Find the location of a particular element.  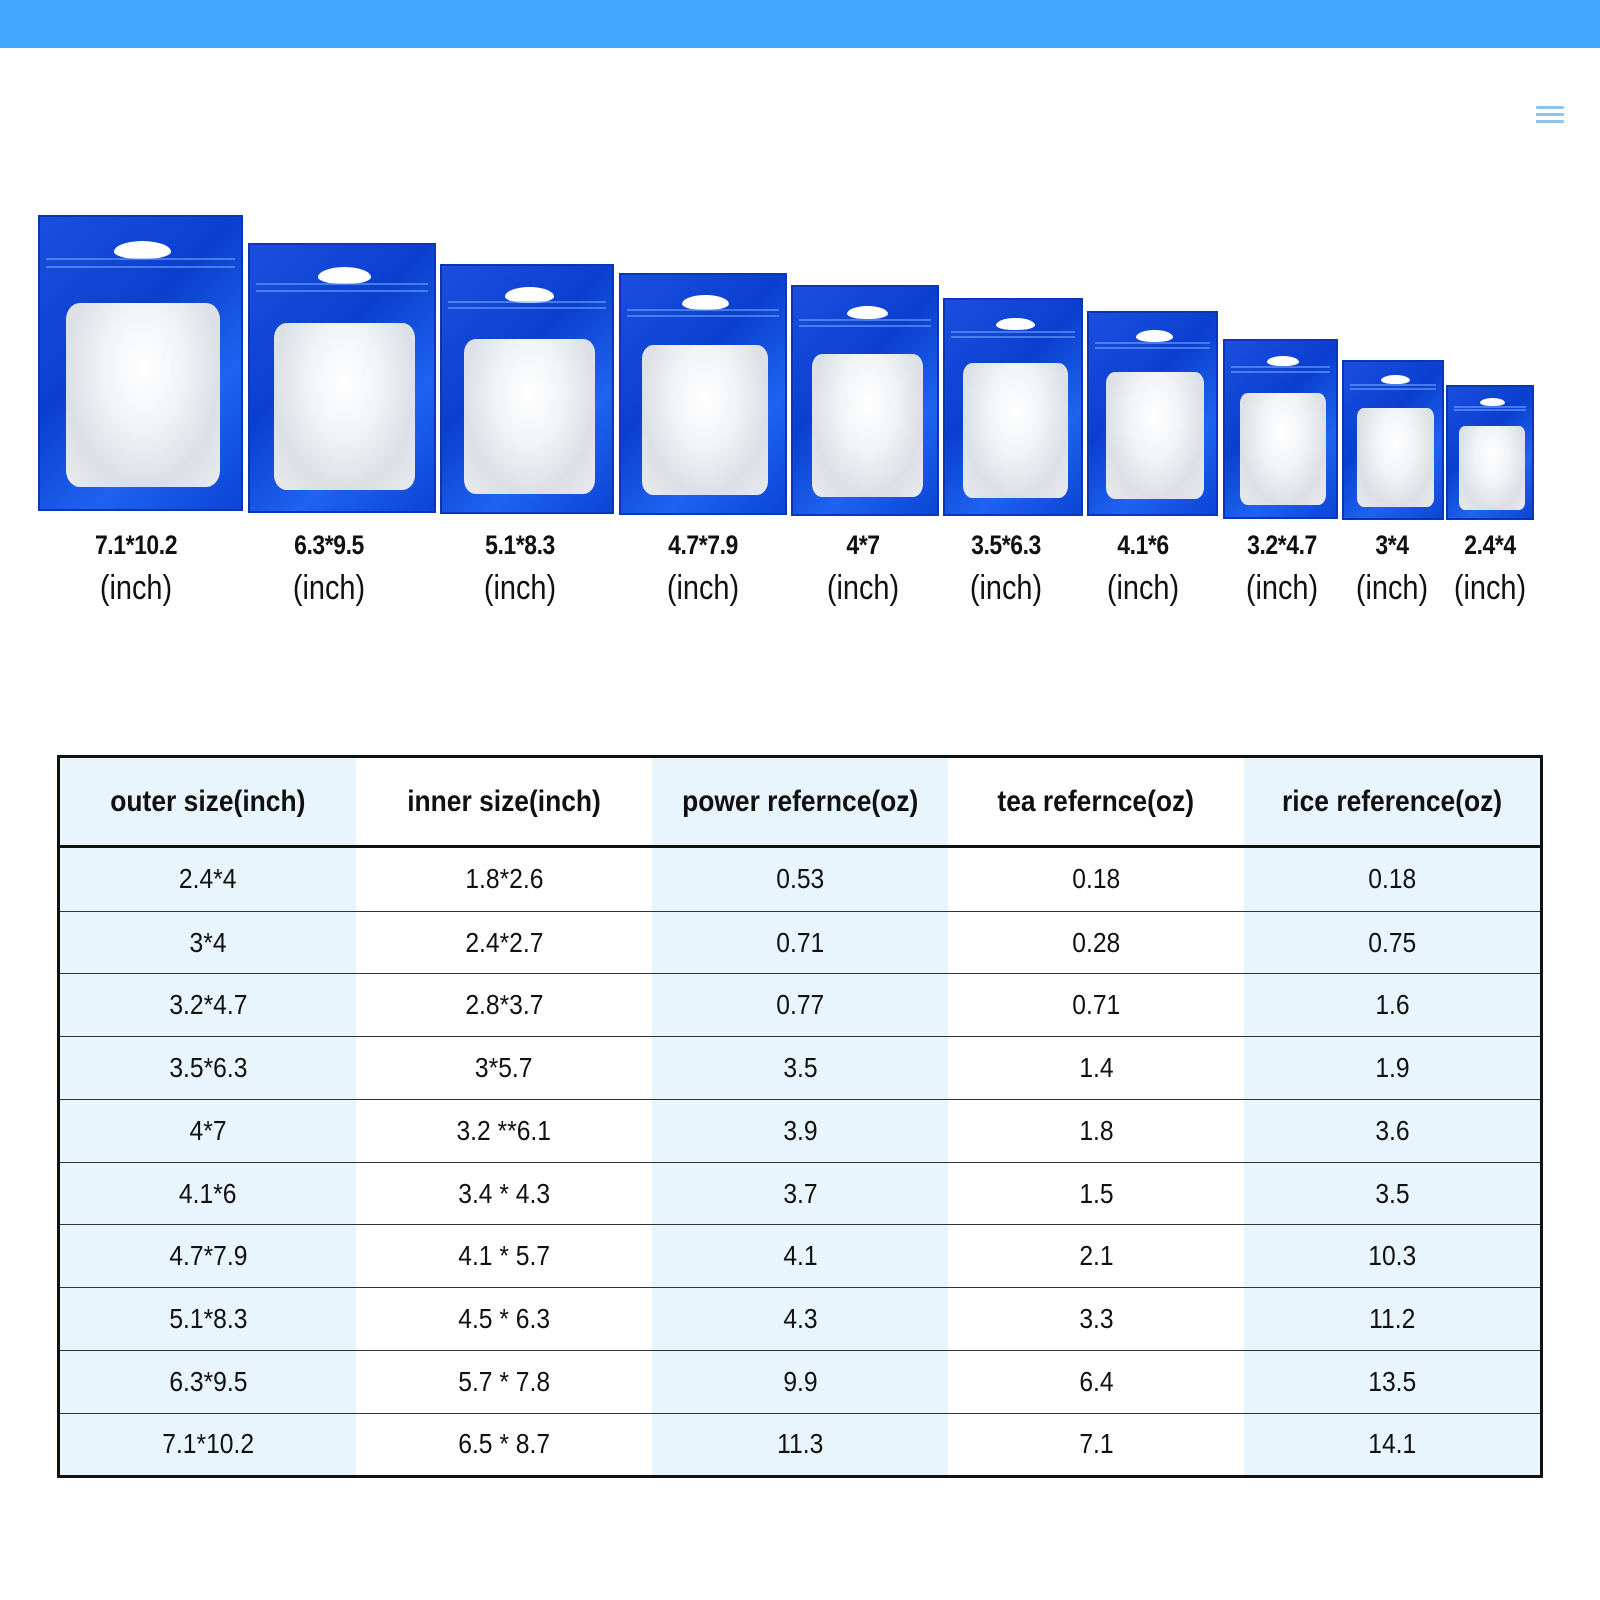

table-cell: 11.3 is located at coordinates (800, 1444).